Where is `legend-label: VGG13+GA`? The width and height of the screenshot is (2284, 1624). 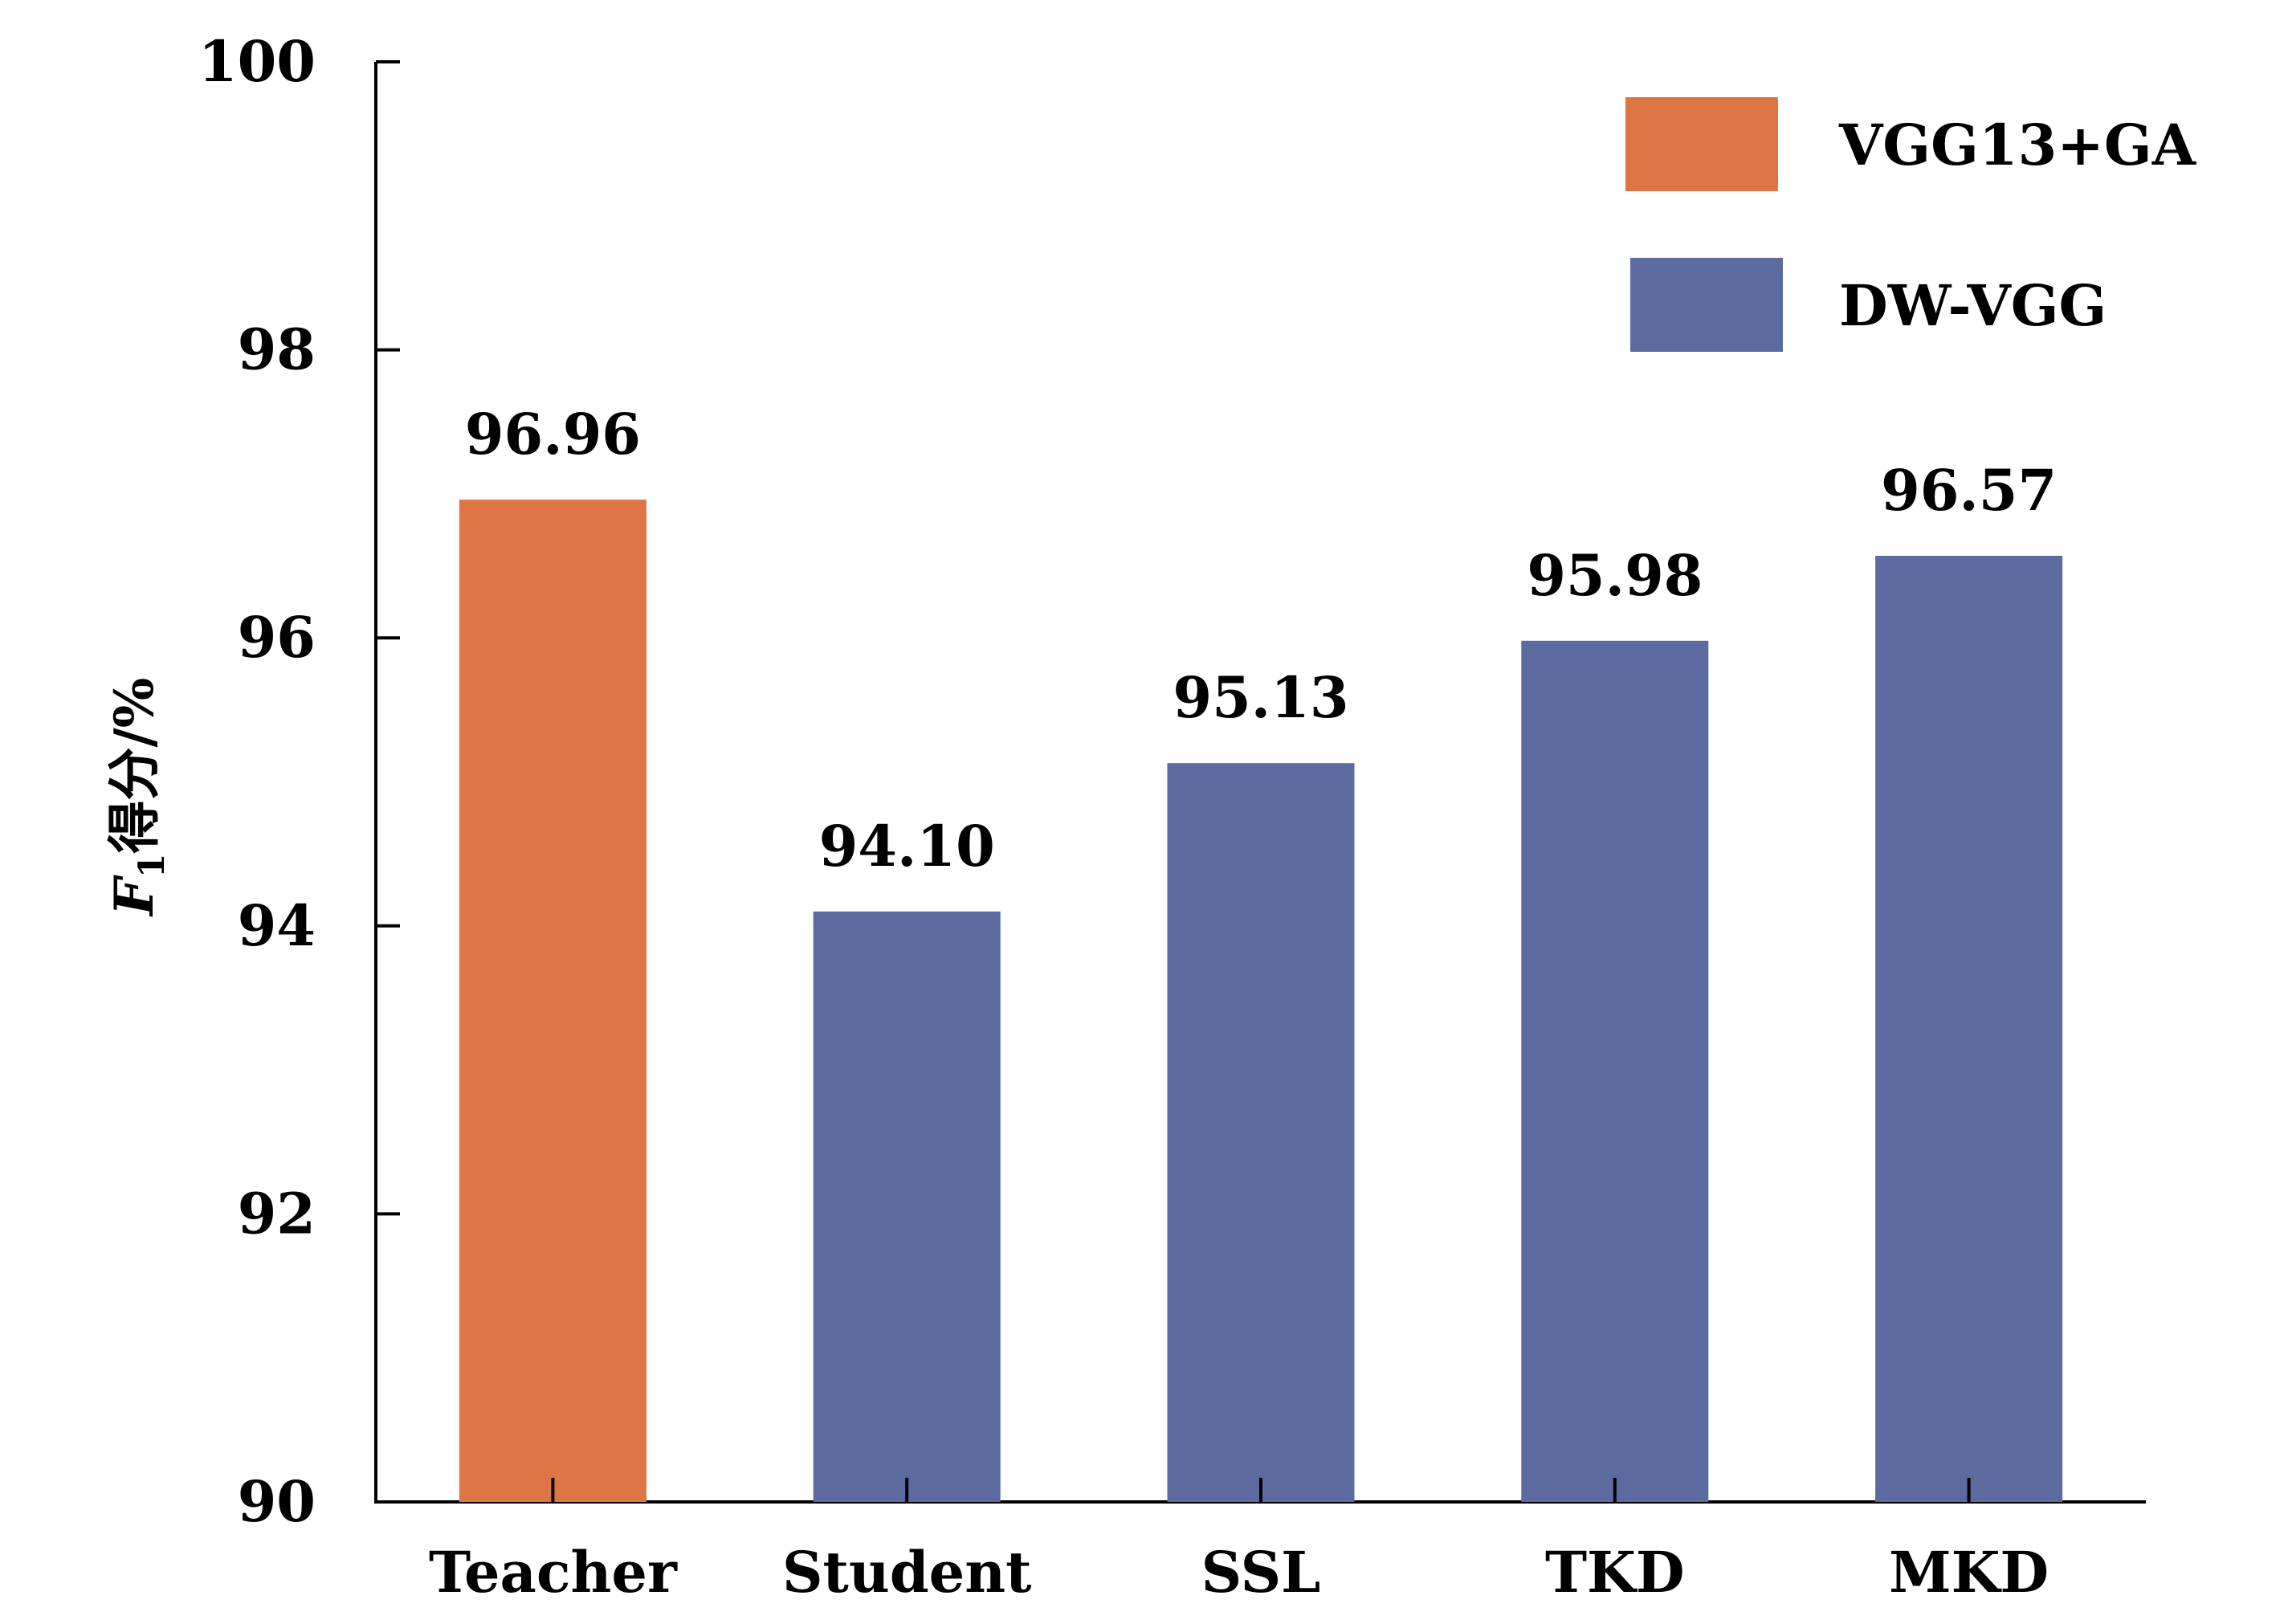
legend-label: VGG13+GA is located at coordinates (2017, 145).